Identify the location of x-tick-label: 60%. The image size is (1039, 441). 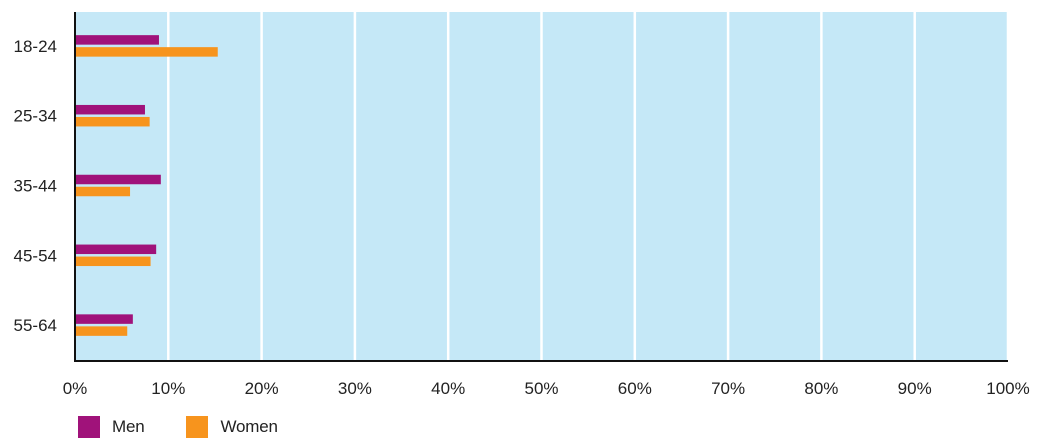
(635, 388).